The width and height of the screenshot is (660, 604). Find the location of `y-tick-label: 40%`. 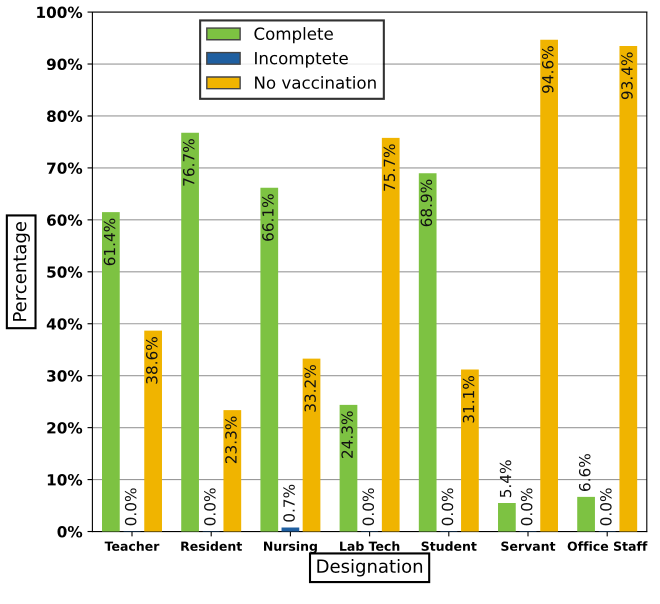

y-tick-label: 40% is located at coordinates (64, 324).